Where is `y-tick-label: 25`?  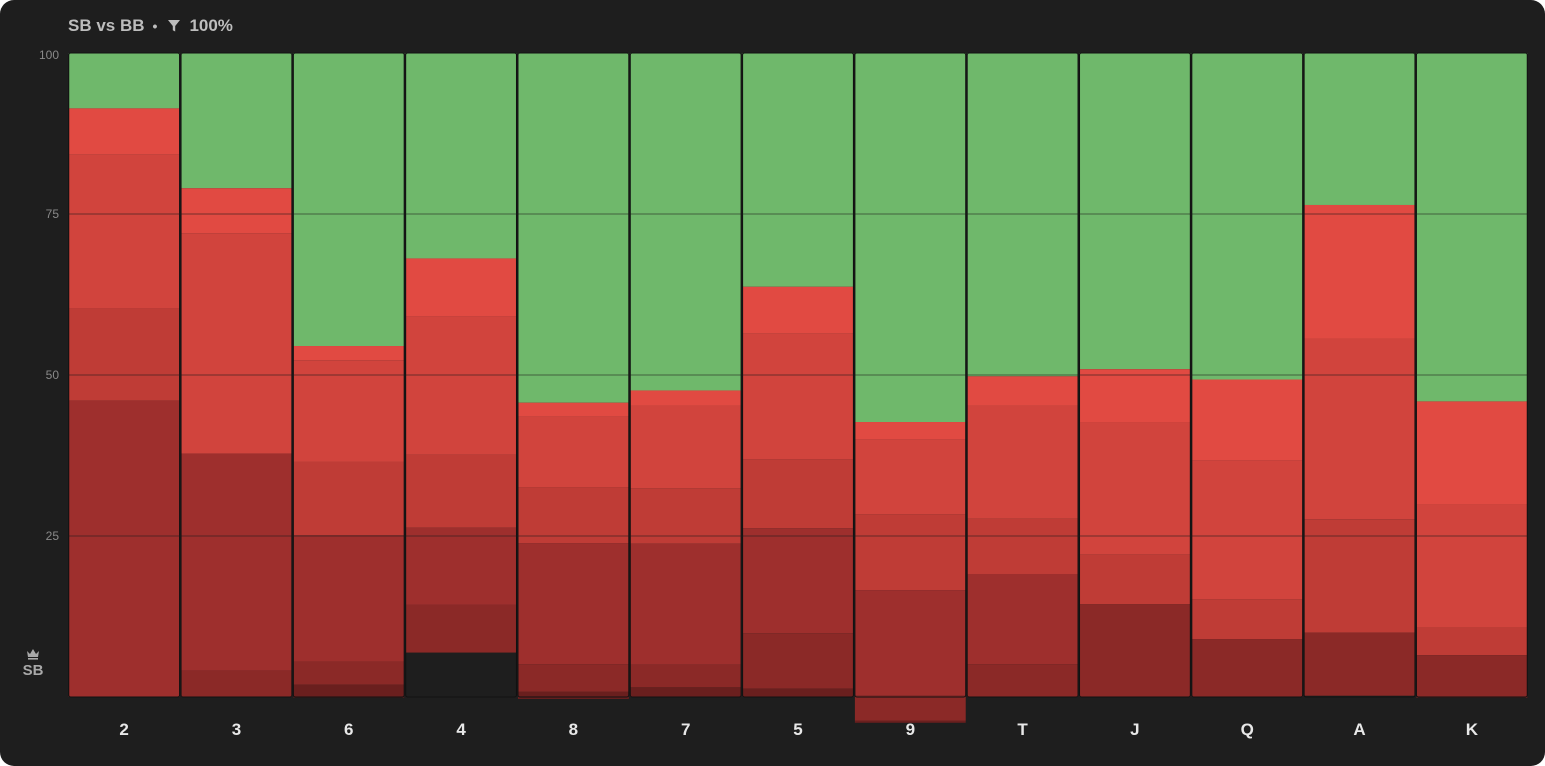
y-tick-label: 25 is located at coordinates (53, 536).